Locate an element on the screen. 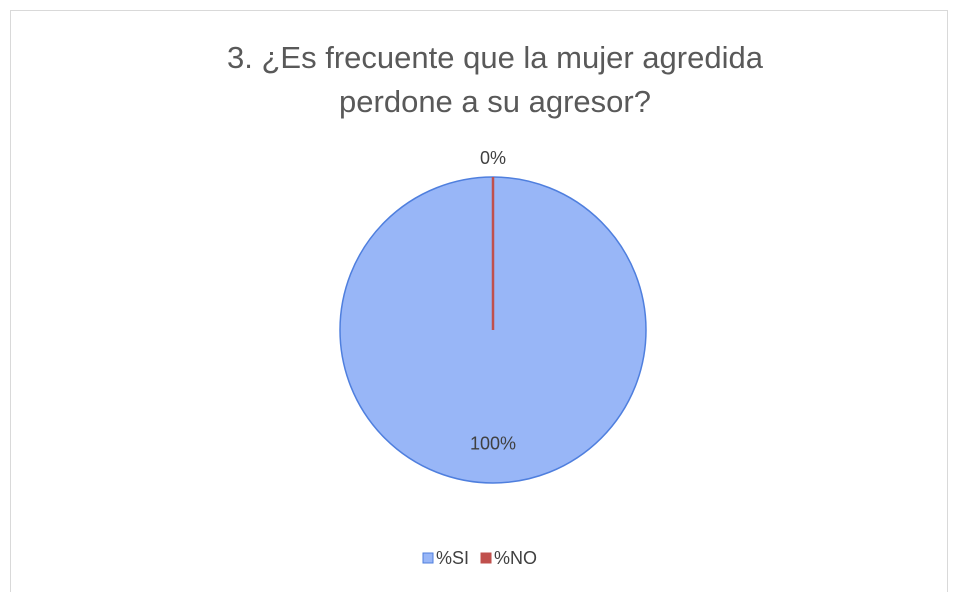  legend-label: %SI is located at coordinates (452, 558).